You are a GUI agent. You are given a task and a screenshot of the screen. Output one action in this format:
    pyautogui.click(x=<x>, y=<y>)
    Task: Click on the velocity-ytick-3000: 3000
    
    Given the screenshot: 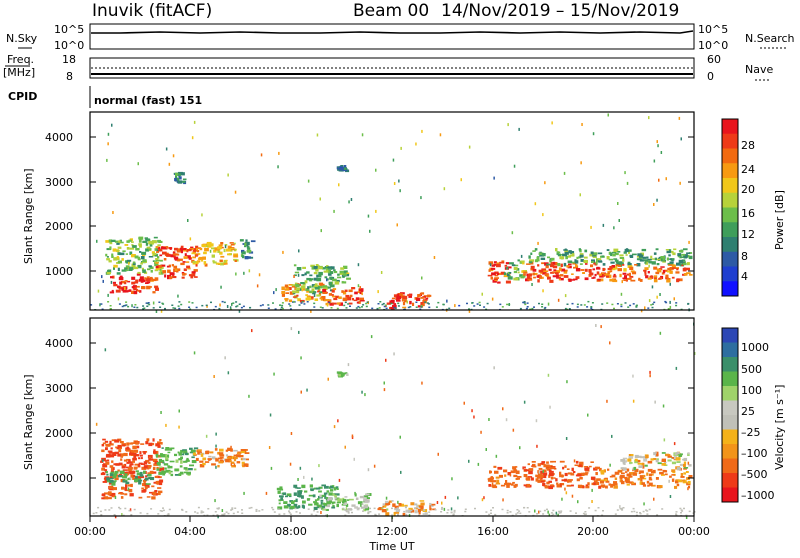 What is the action you would take?
    pyautogui.click(x=59, y=388)
    